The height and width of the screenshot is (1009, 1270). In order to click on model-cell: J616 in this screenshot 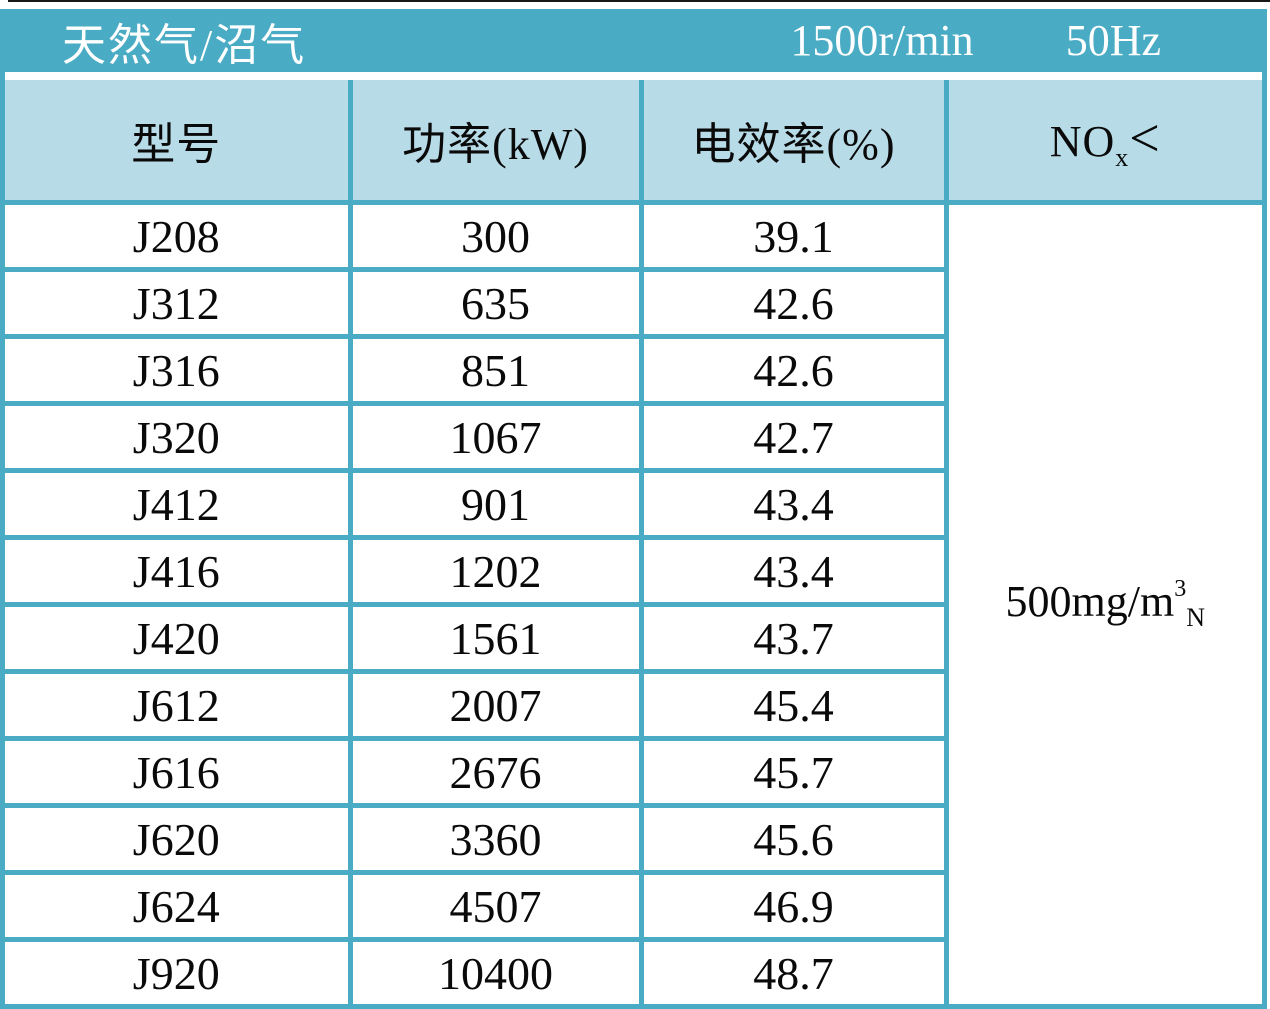, I will do `click(179, 773)`.